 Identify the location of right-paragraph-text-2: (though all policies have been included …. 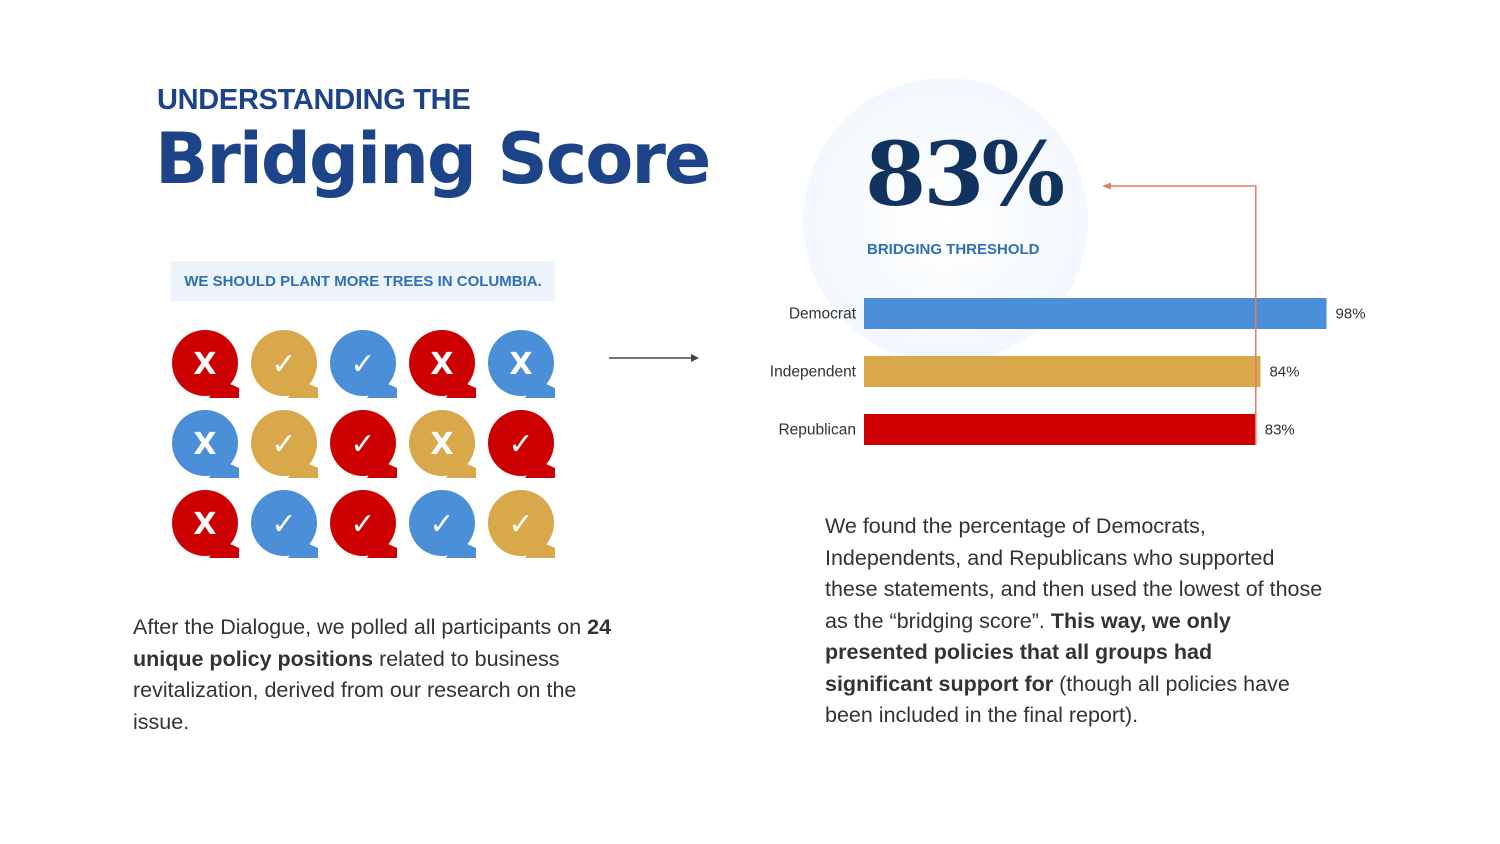
(1057, 699).